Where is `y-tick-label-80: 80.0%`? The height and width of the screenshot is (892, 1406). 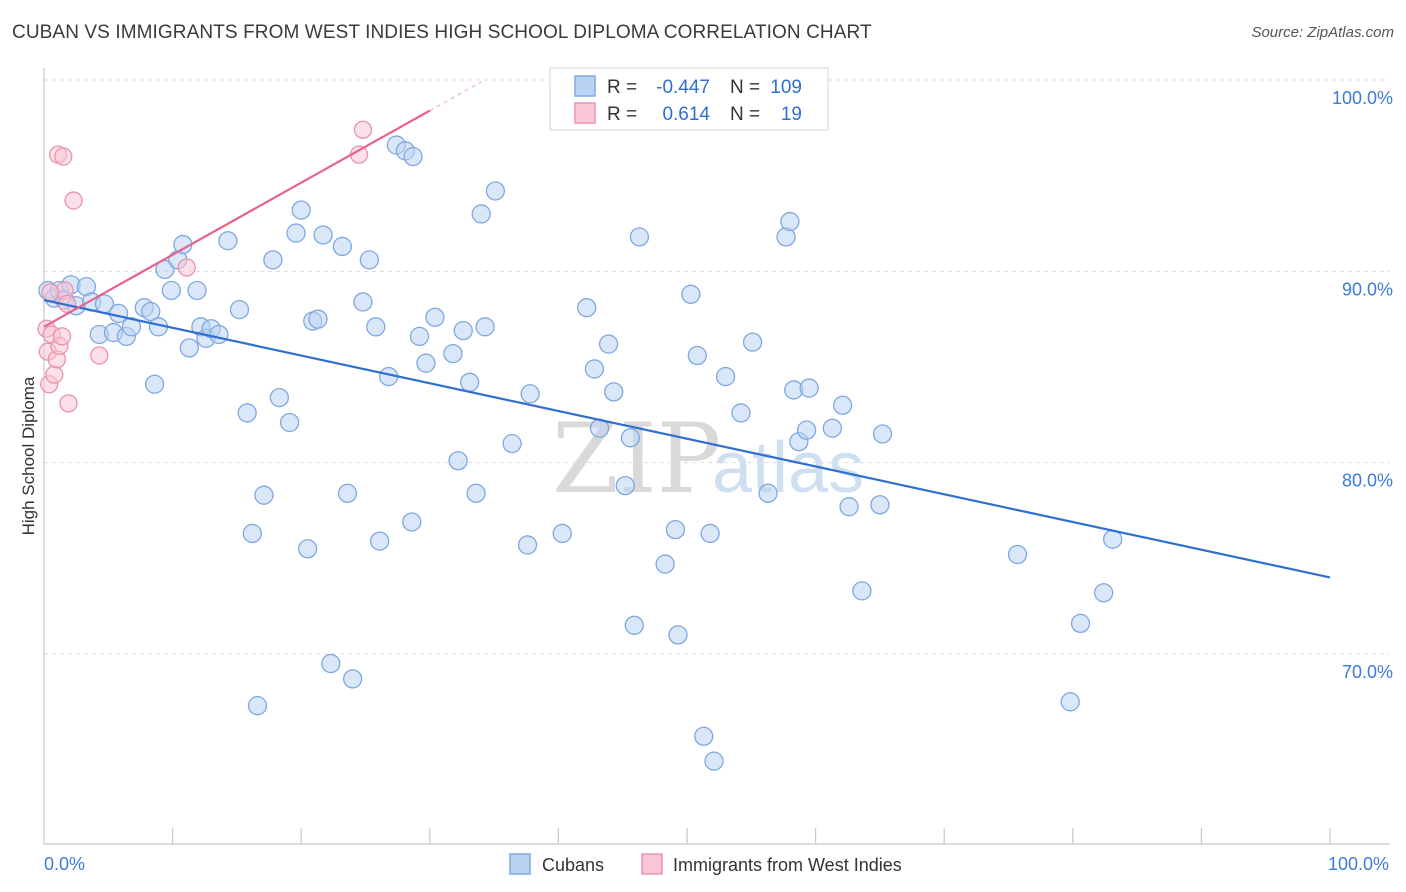 y-tick-label-80: 80.0% is located at coordinates (1367, 481).